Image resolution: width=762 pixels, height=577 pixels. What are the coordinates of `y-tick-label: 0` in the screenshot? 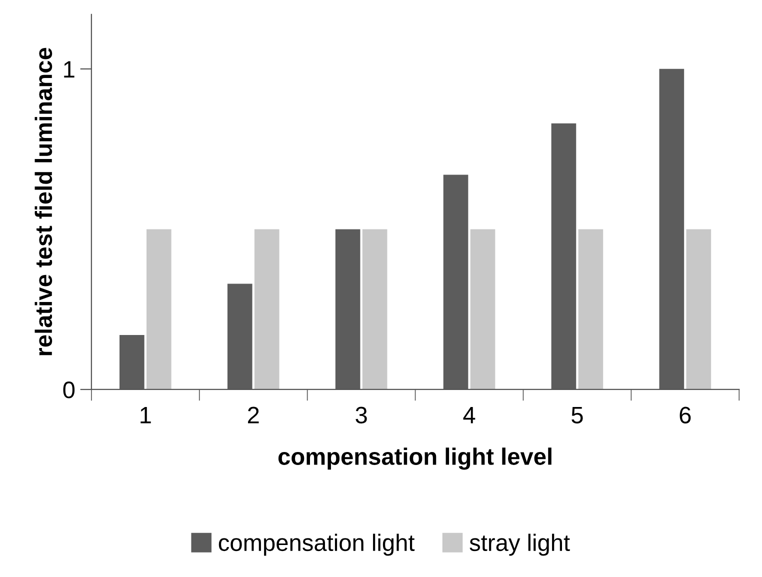 It's located at (69, 390).